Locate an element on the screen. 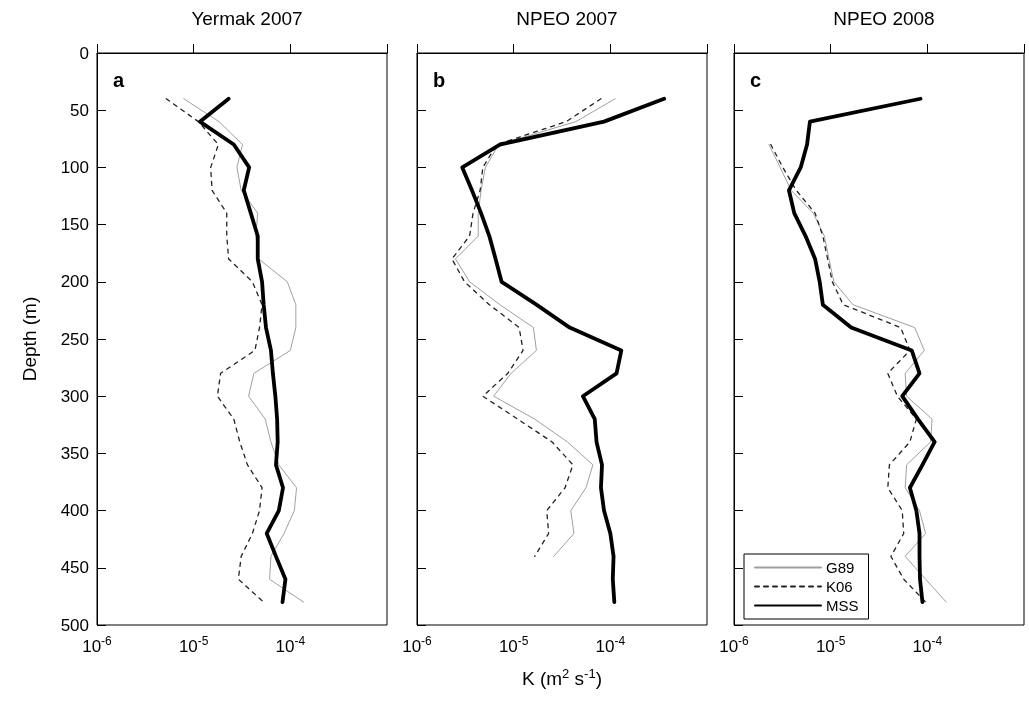 This screenshot has width=1029, height=707. chart-title: NPEO 2007 is located at coordinates (567, 18).